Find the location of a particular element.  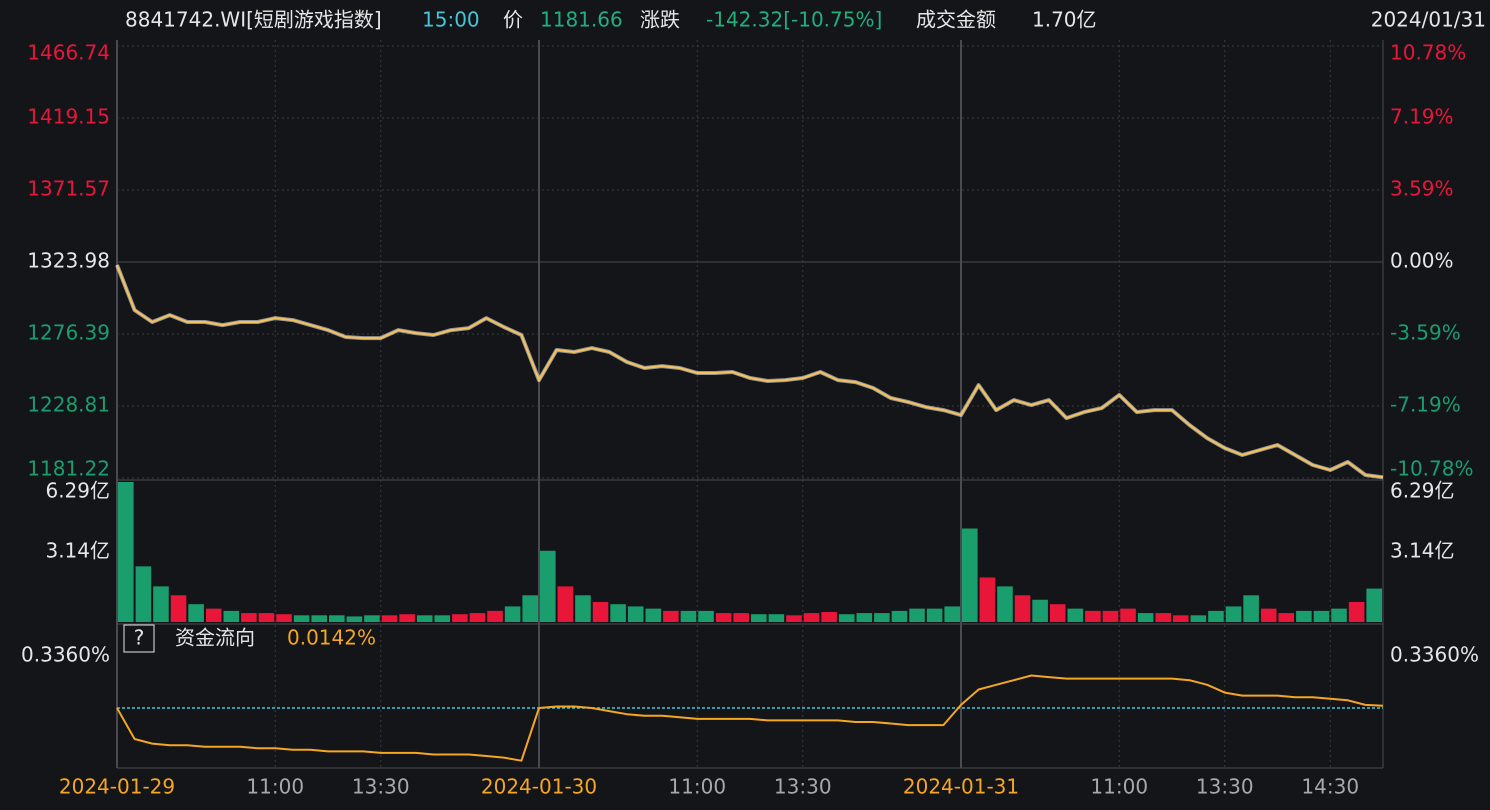

y-tick-label: 1228.81 is located at coordinates (68, 404).